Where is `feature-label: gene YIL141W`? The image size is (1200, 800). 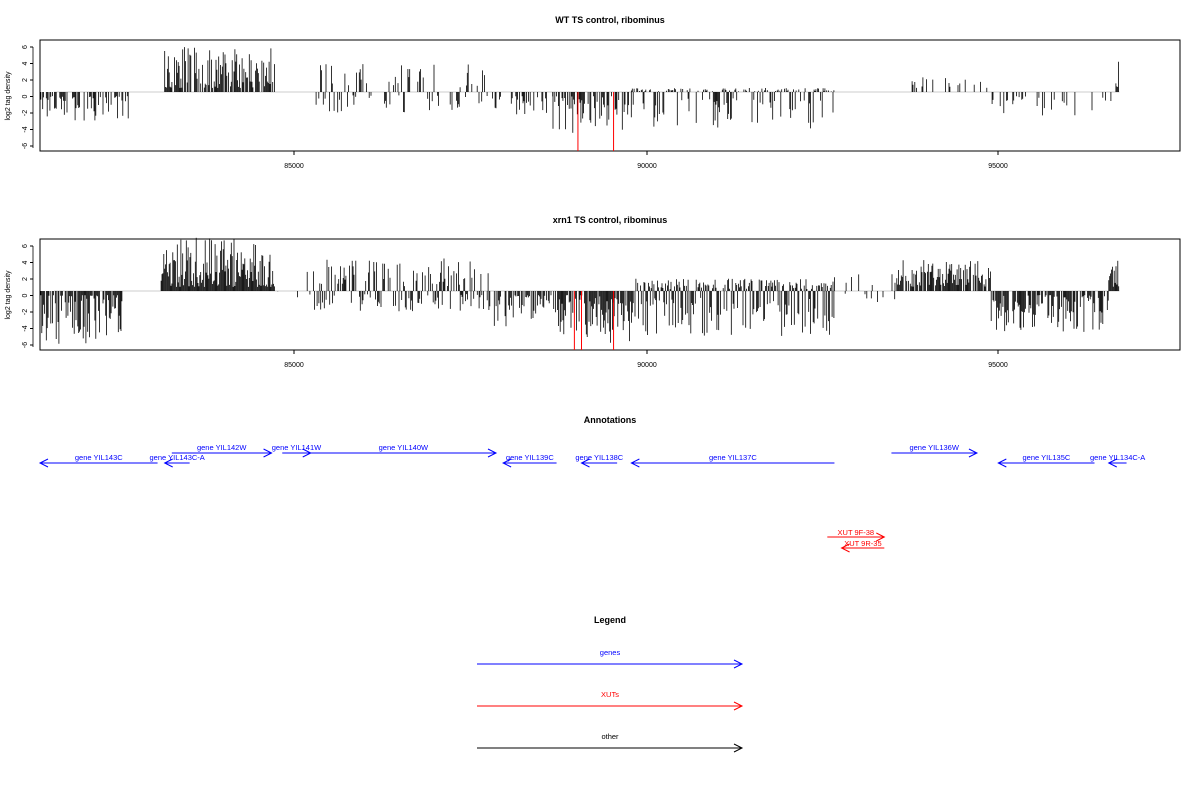 feature-label: gene YIL141W is located at coordinates (297, 447).